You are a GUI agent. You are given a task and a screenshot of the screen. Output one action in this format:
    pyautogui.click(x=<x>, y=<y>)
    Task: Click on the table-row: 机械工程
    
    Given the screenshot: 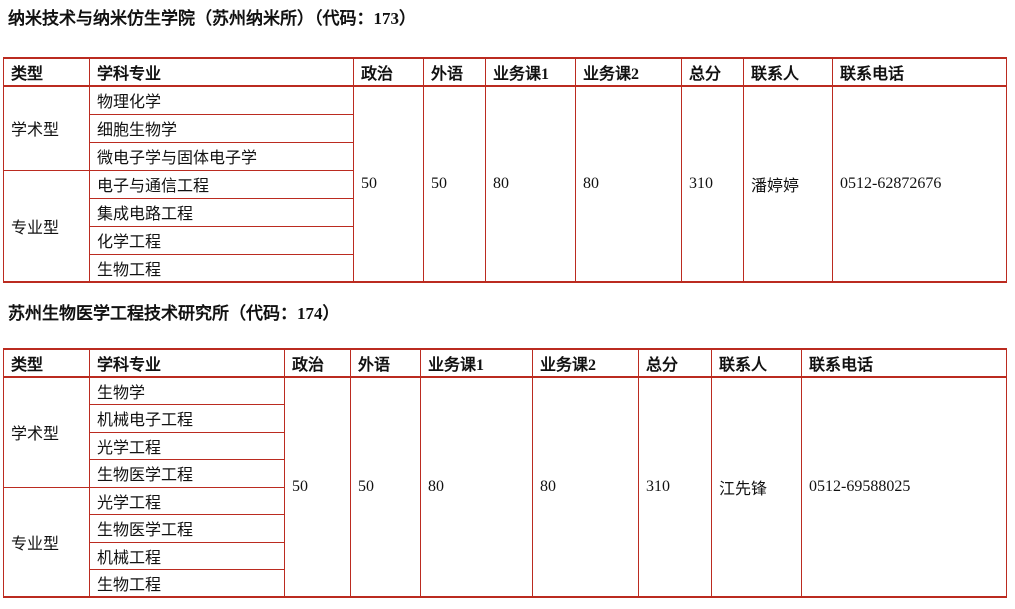 What is the action you would take?
    pyautogui.click(x=505, y=555)
    